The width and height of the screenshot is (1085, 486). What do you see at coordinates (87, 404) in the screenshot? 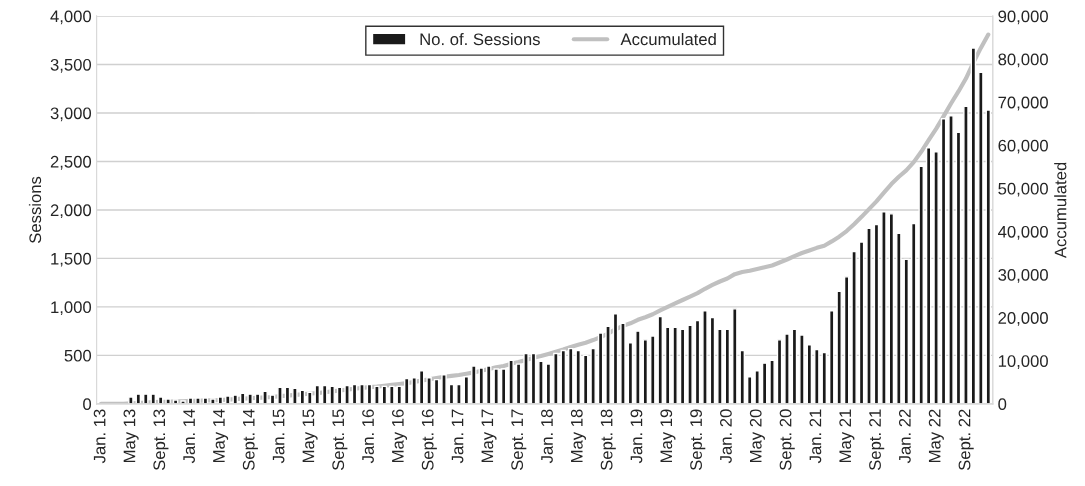
I see `y-tick-label: 0` at bounding box center [87, 404].